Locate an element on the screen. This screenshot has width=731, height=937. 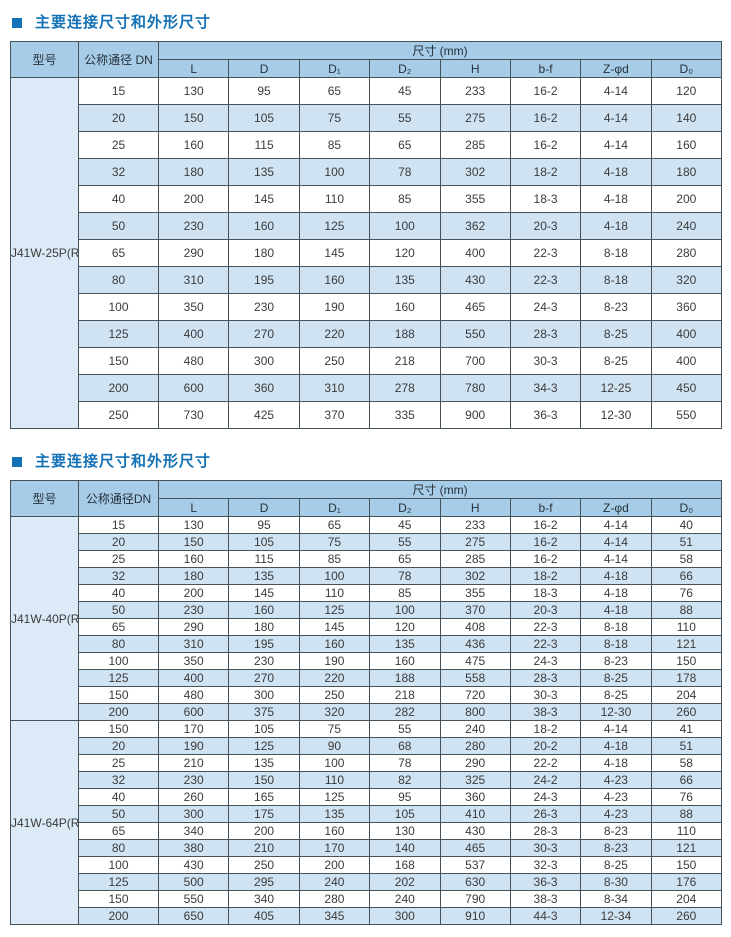
dim-cell: 282 is located at coordinates (405, 712).